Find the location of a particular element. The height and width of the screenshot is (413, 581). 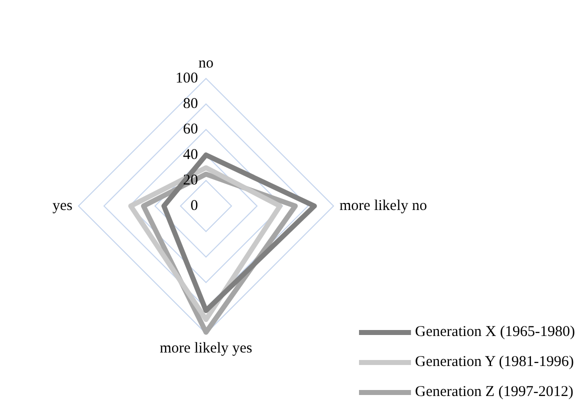

y-tick-label: 100 is located at coordinates (187, 78).